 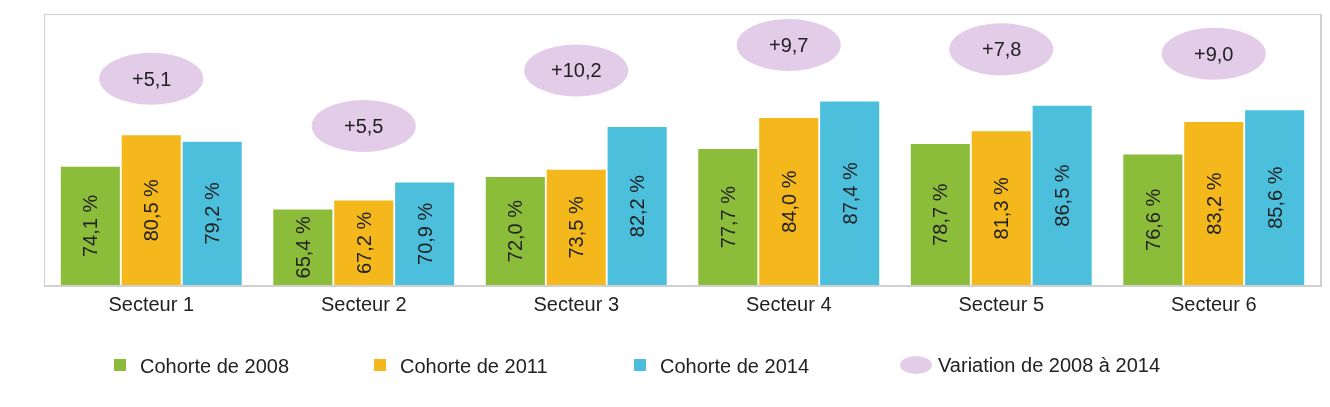 What do you see at coordinates (1049, 365) in the screenshot?
I see `text: Variation de 2008 à 2014` at bounding box center [1049, 365].